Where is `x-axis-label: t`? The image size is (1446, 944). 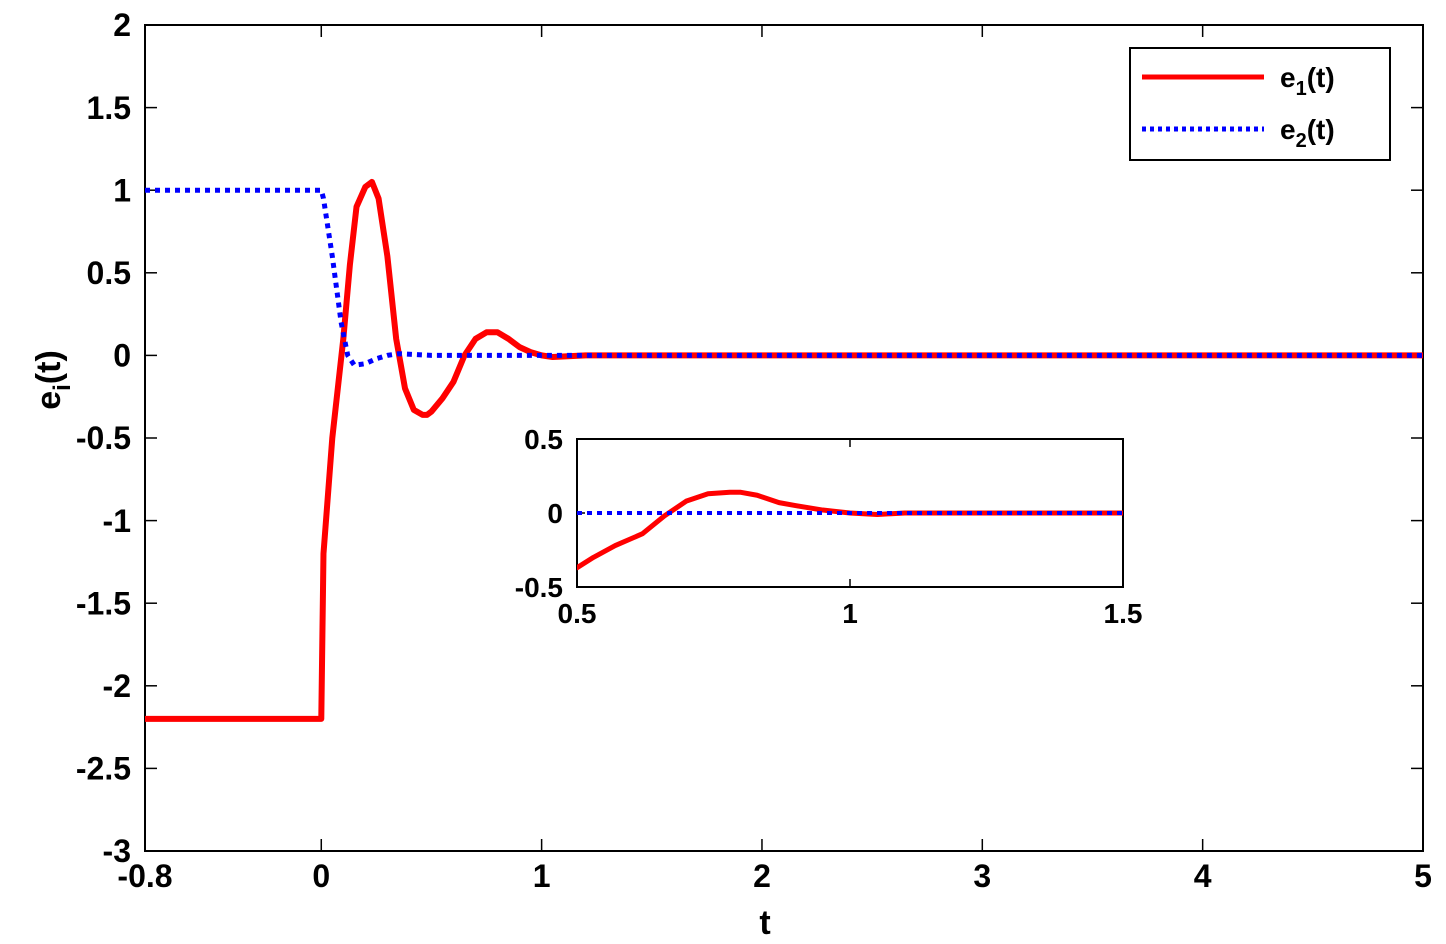
x-axis-label: t is located at coordinates (764, 923).